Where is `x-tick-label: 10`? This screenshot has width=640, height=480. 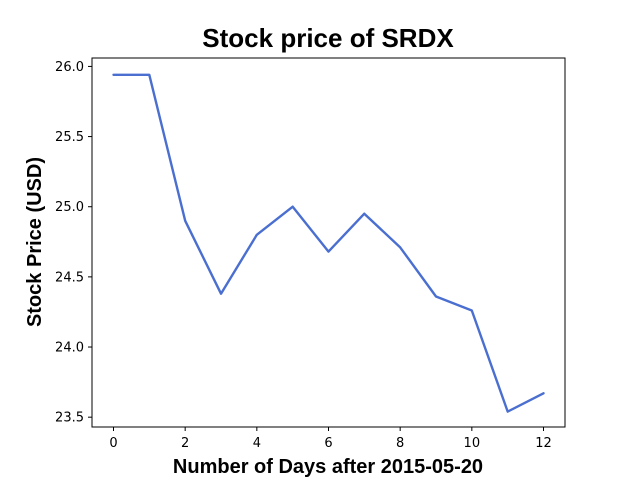 x-tick-label: 10 is located at coordinates (472, 443).